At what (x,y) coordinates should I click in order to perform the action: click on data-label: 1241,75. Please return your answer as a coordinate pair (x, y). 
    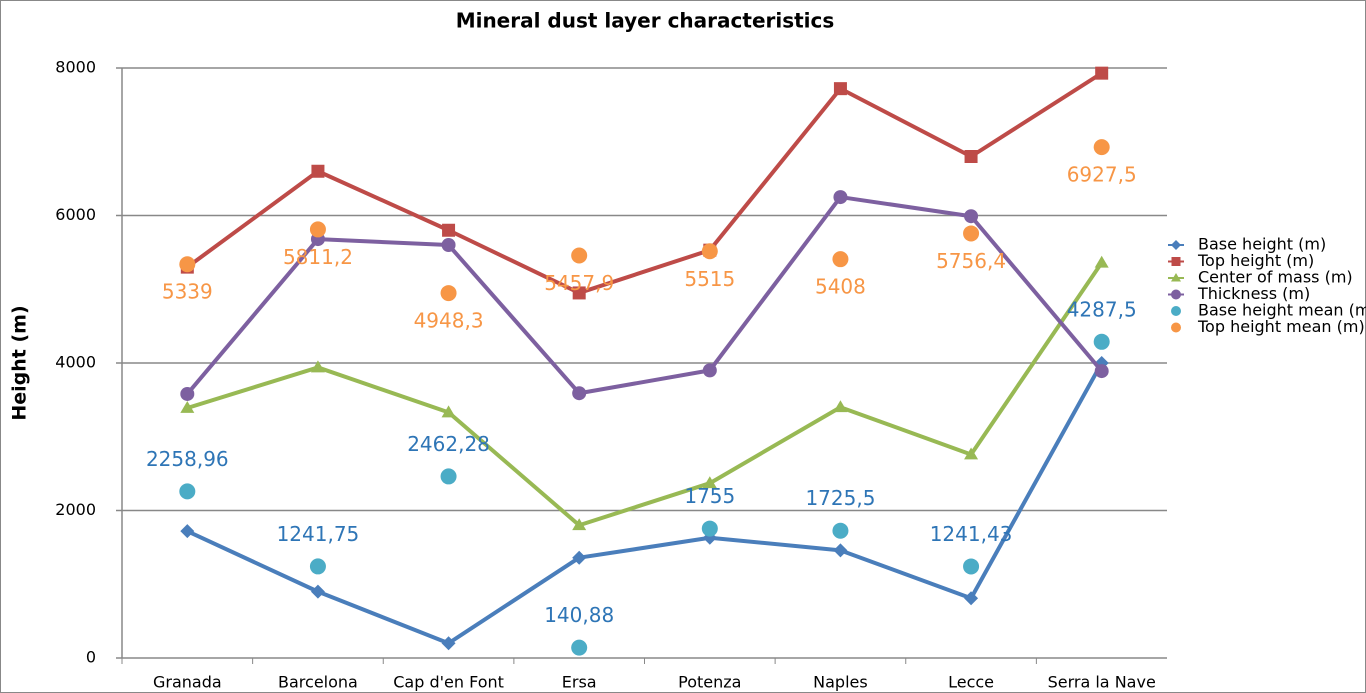
    Looking at the image, I should click on (318, 534).